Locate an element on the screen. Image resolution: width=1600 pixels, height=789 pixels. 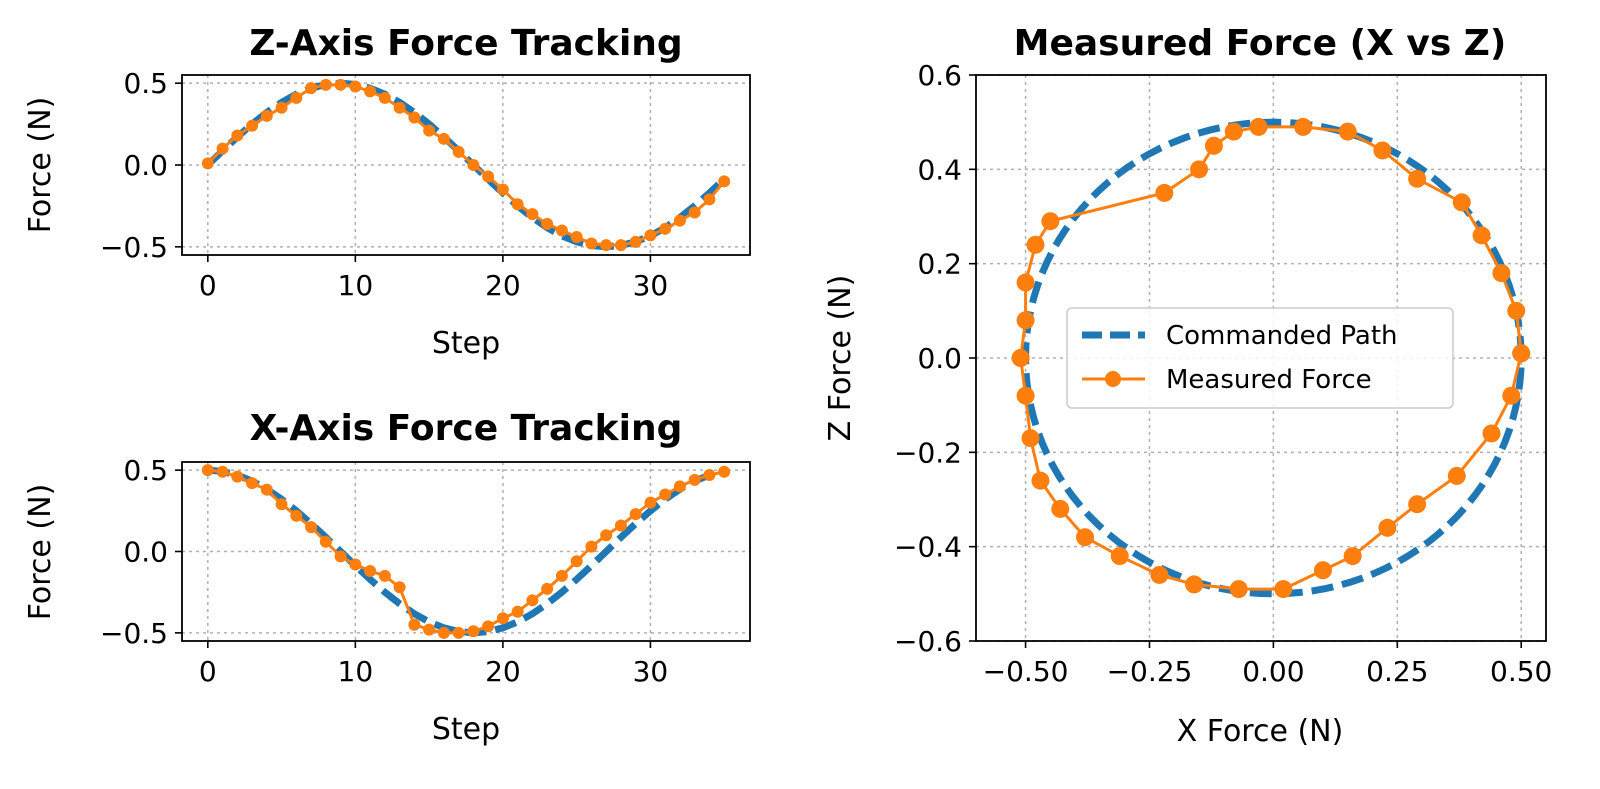
x-axis-ytick-label-0: −0.5 is located at coordinates (134, 633).